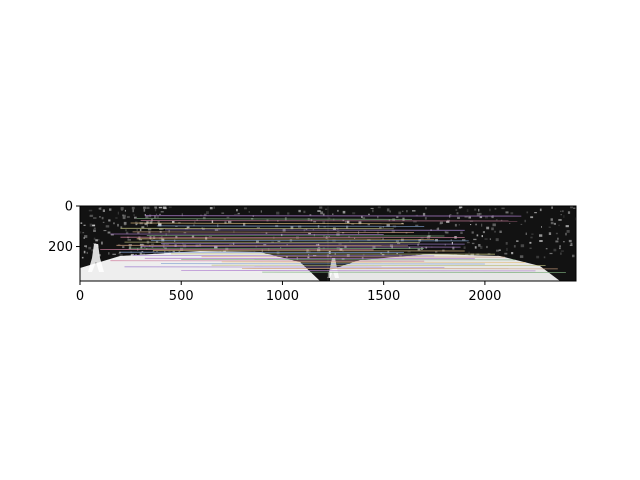 This screenshot has width=640, height=480. What do you see at coordinates (333, 244) in the screenshot?
I see `match-lines` at bounding box center [333, 244].